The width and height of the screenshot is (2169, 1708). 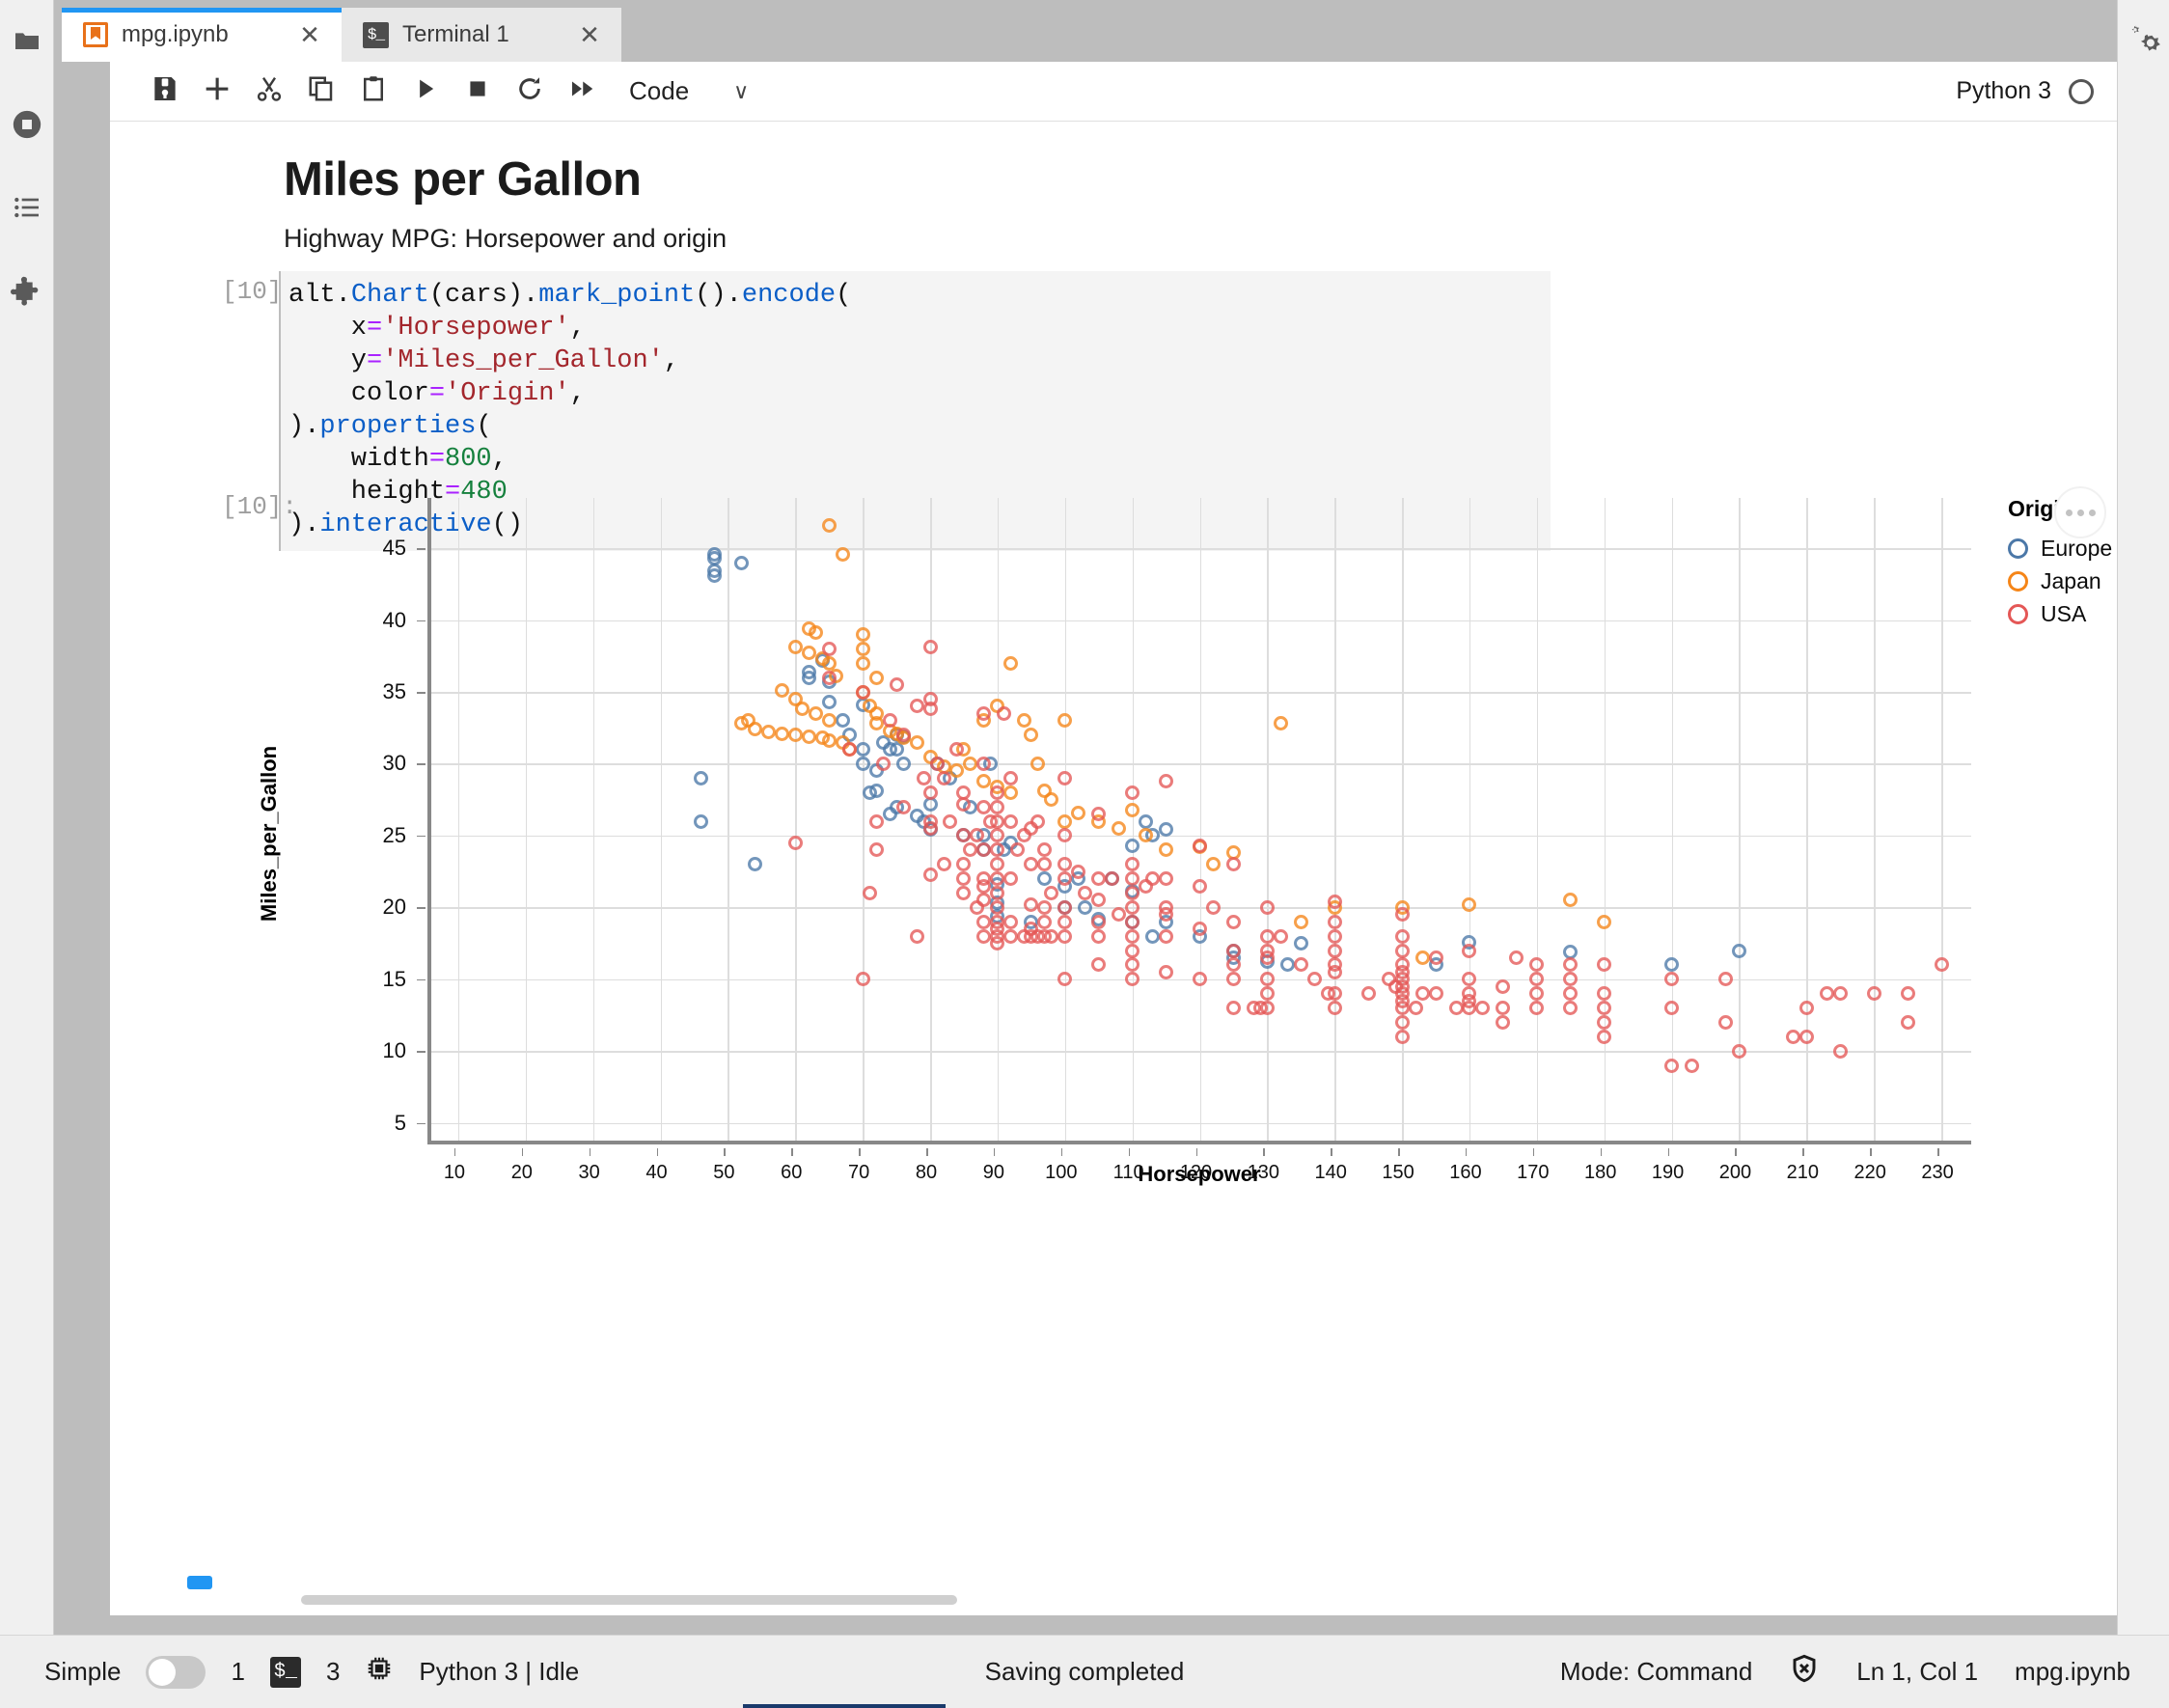 What do you see at coordinates (1141, 1600) in the screenshot?
I see `horizontal-scrollbar` at bounding box center [1141, 1600].